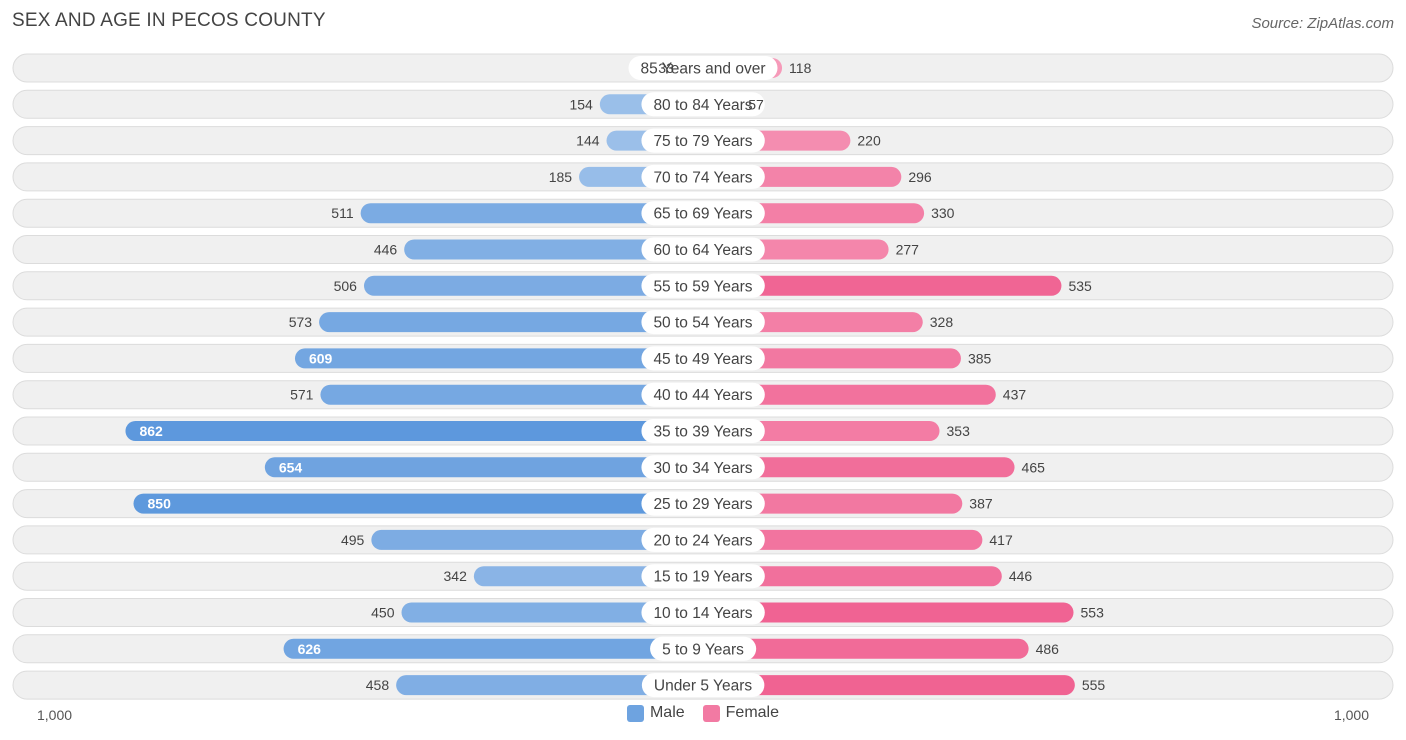 Image resolution: width=1406 pixels, height=740 pixels. Describe the element at coordinates (378, 685) in the screenshot. I see `male-value-label-under-5-years: 458` at that location.